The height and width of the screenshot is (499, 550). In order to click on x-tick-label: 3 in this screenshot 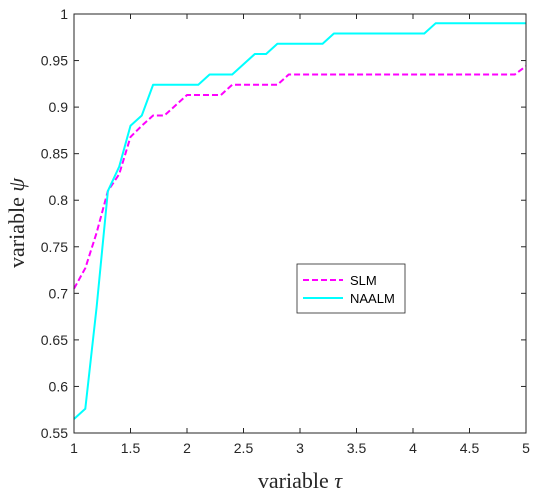, I will do `click(300, 448)`.